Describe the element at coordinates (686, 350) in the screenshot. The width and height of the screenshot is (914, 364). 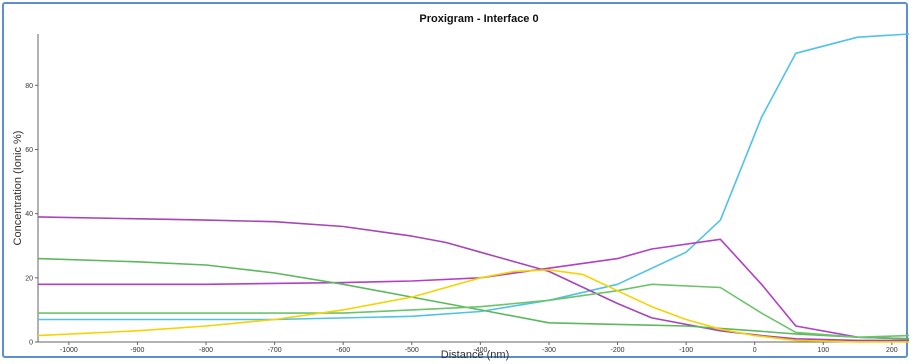
I see `x-tick-label: -100` at that location.